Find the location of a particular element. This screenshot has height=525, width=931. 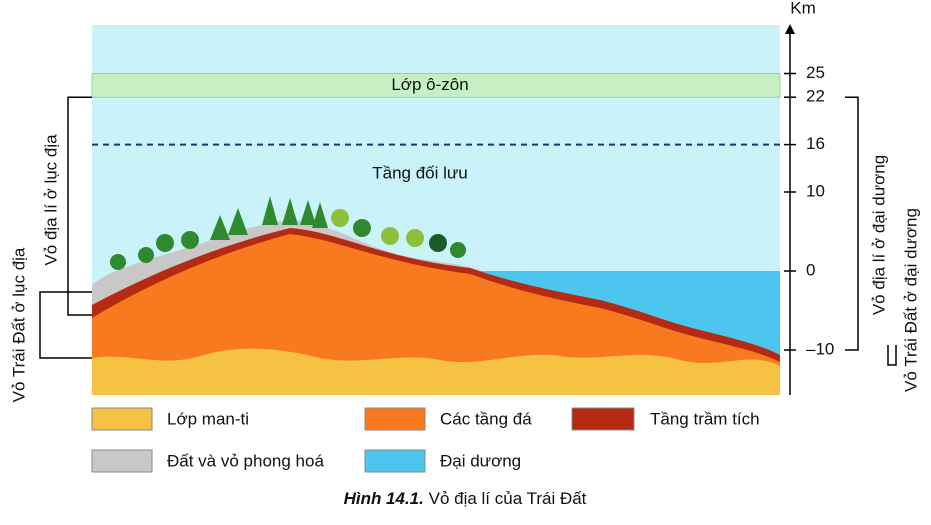

caption: Hình 14.1. Vỏ địa lí của Trái Đất is located at coordinates (465, 498).